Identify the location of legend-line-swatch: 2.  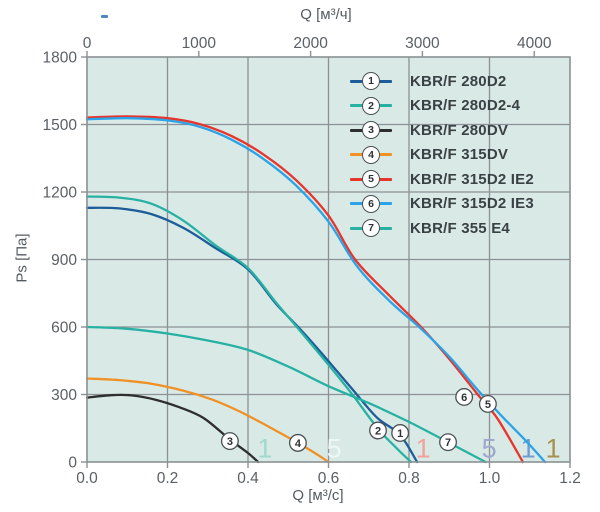
(371, 105).